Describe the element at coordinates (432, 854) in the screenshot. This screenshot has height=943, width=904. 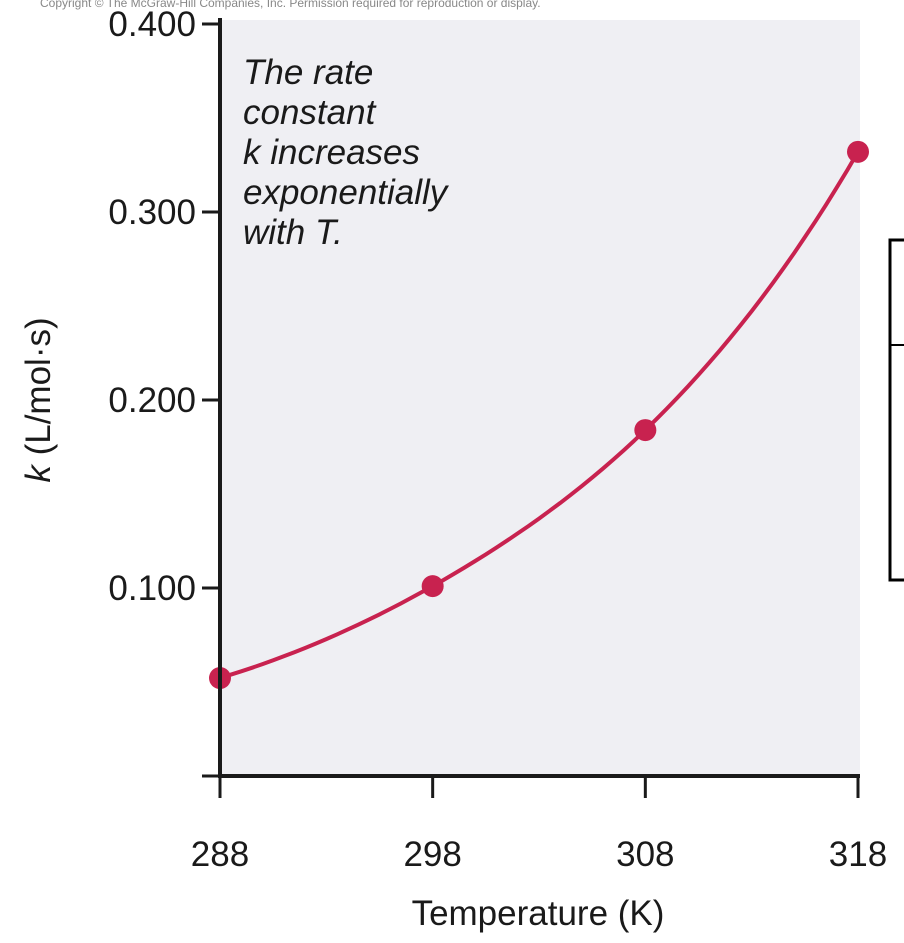
I see `x-tick-label: 298` at that location.